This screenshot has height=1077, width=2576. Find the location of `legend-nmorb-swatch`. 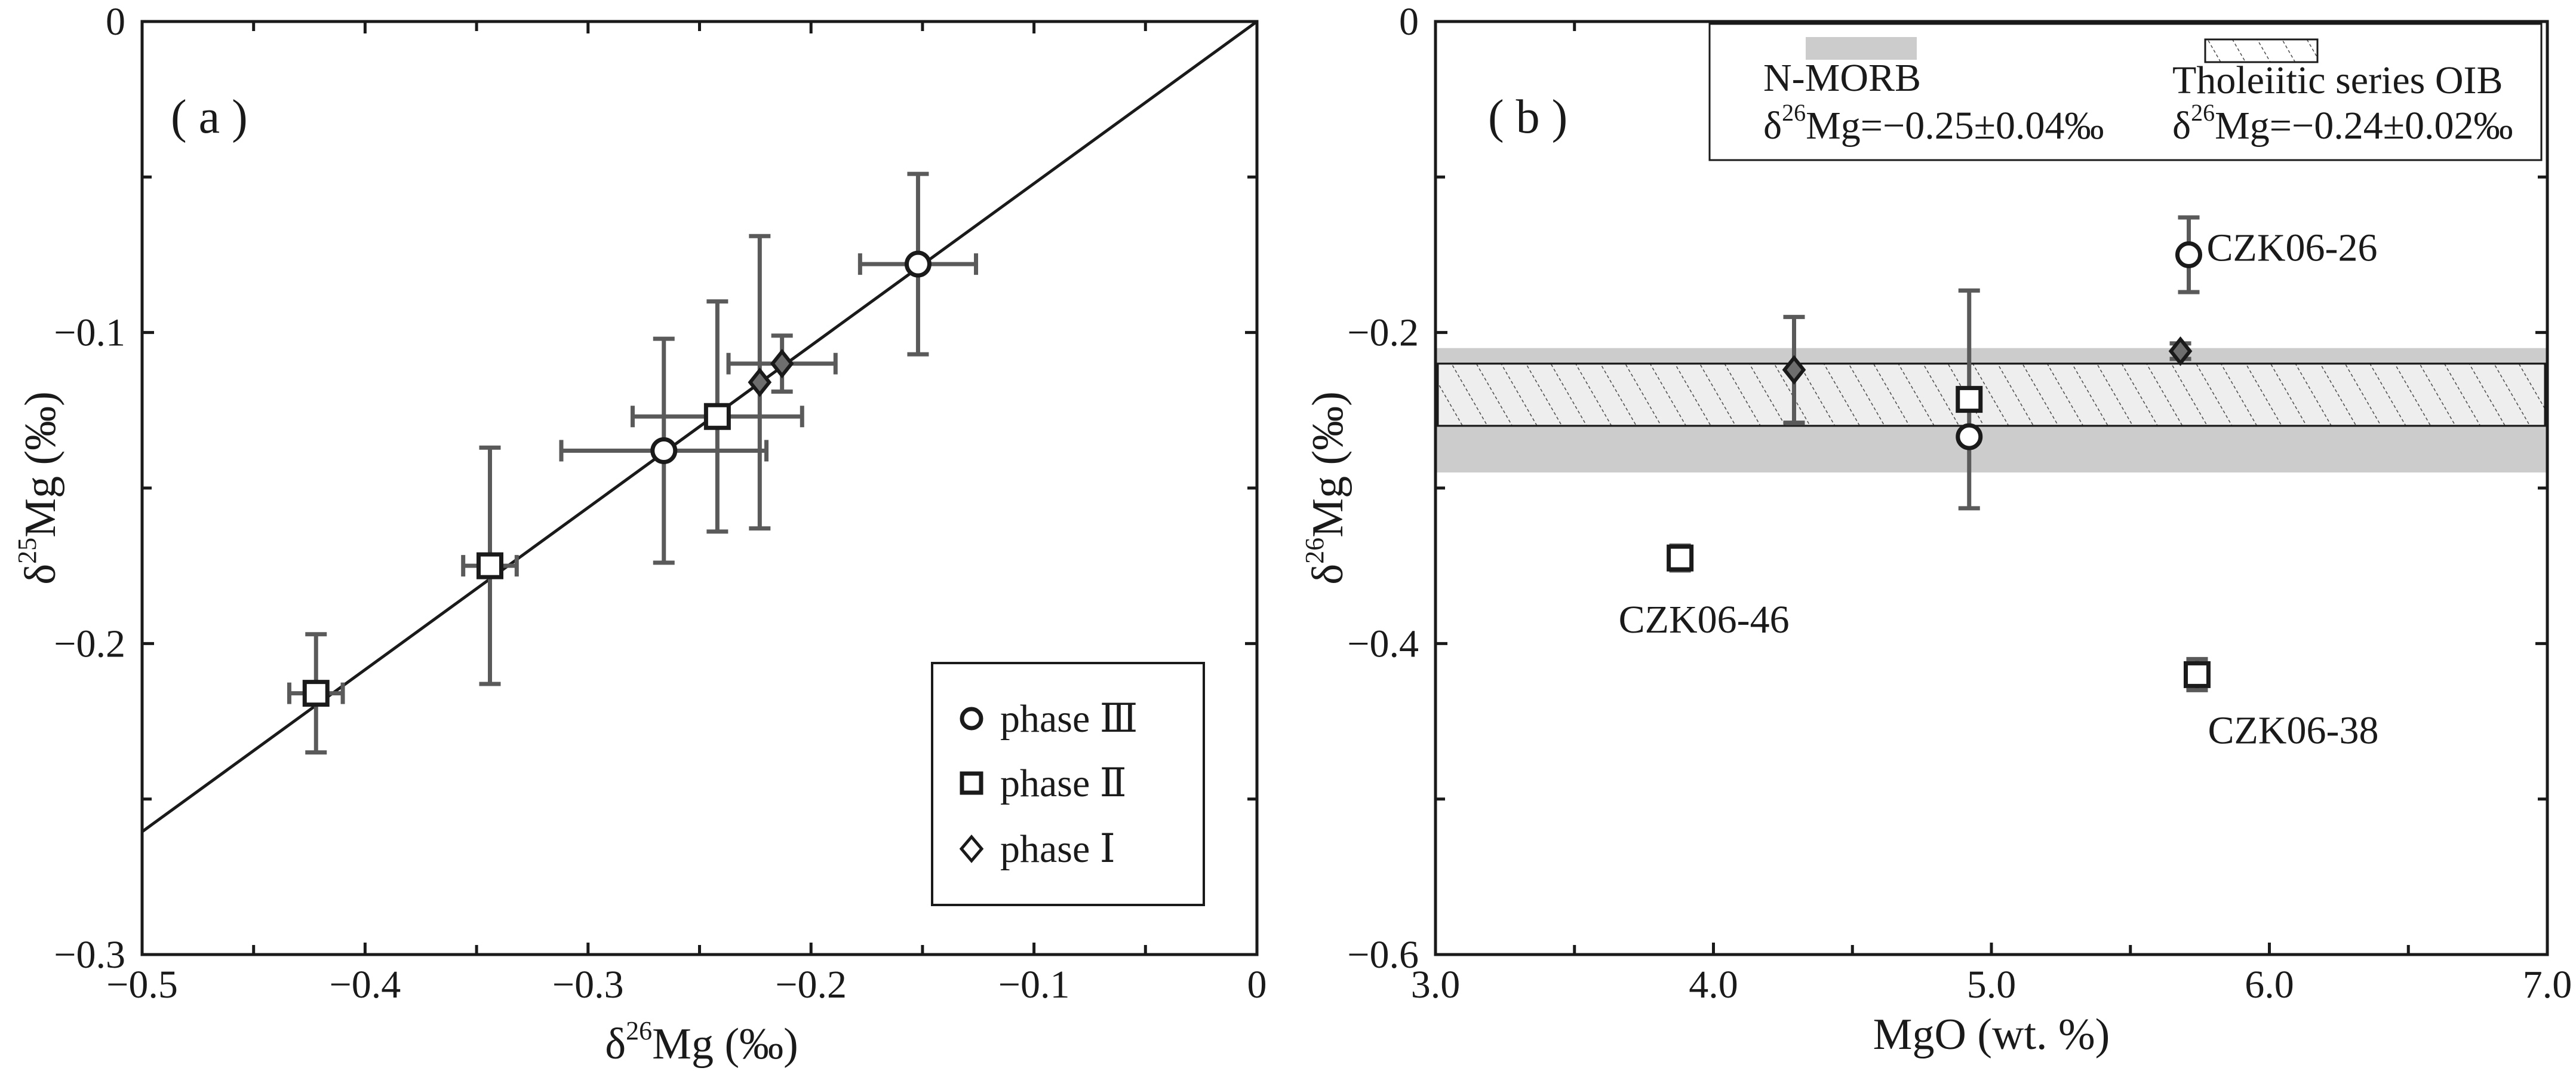

legend-nmorb-swatch is located at coordinates (1861, 49).